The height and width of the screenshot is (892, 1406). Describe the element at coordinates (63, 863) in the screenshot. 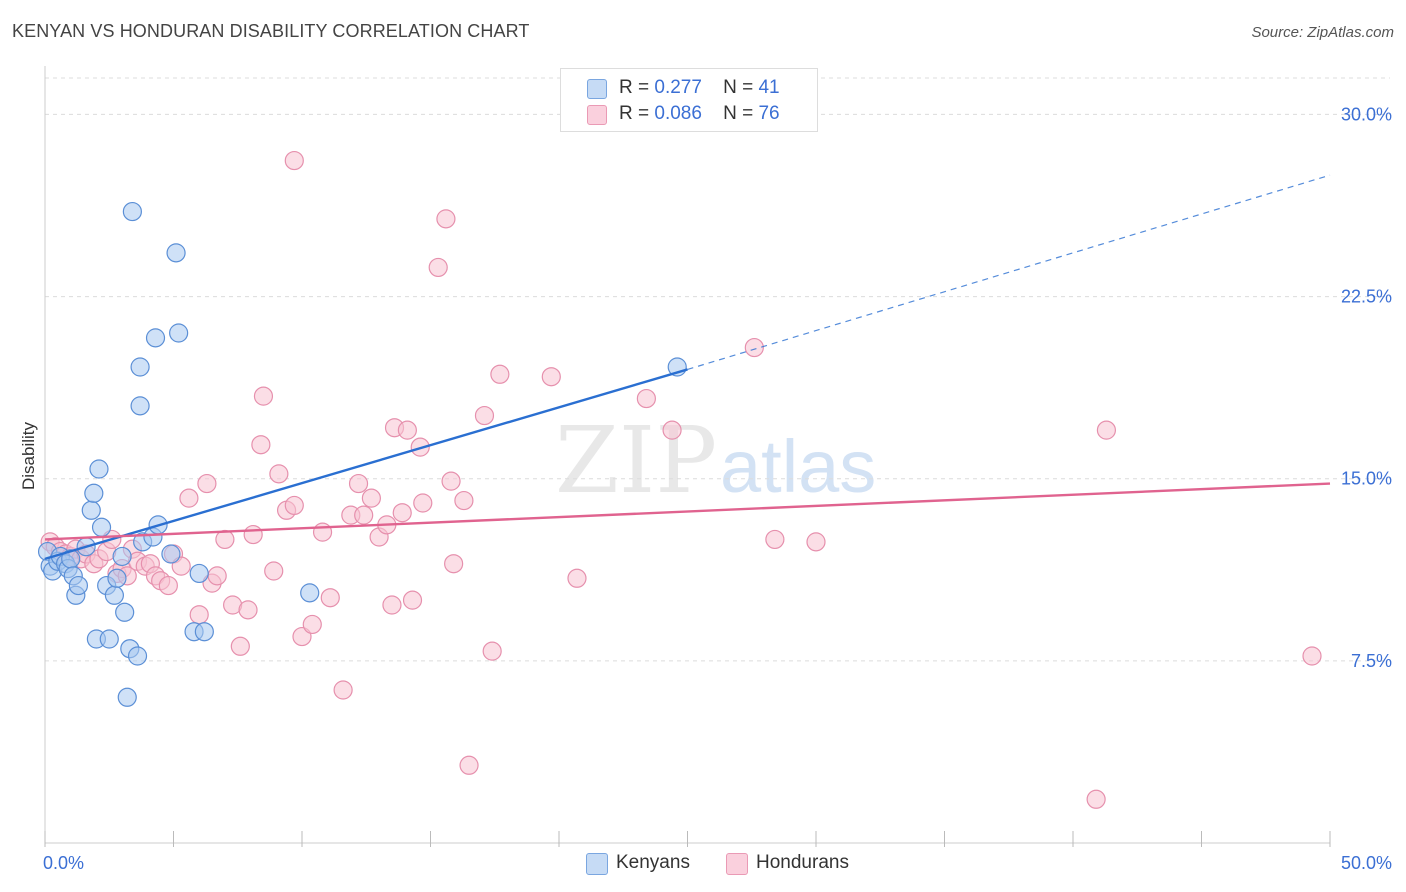

I see `x-tick-label: 0.0%` at that location.